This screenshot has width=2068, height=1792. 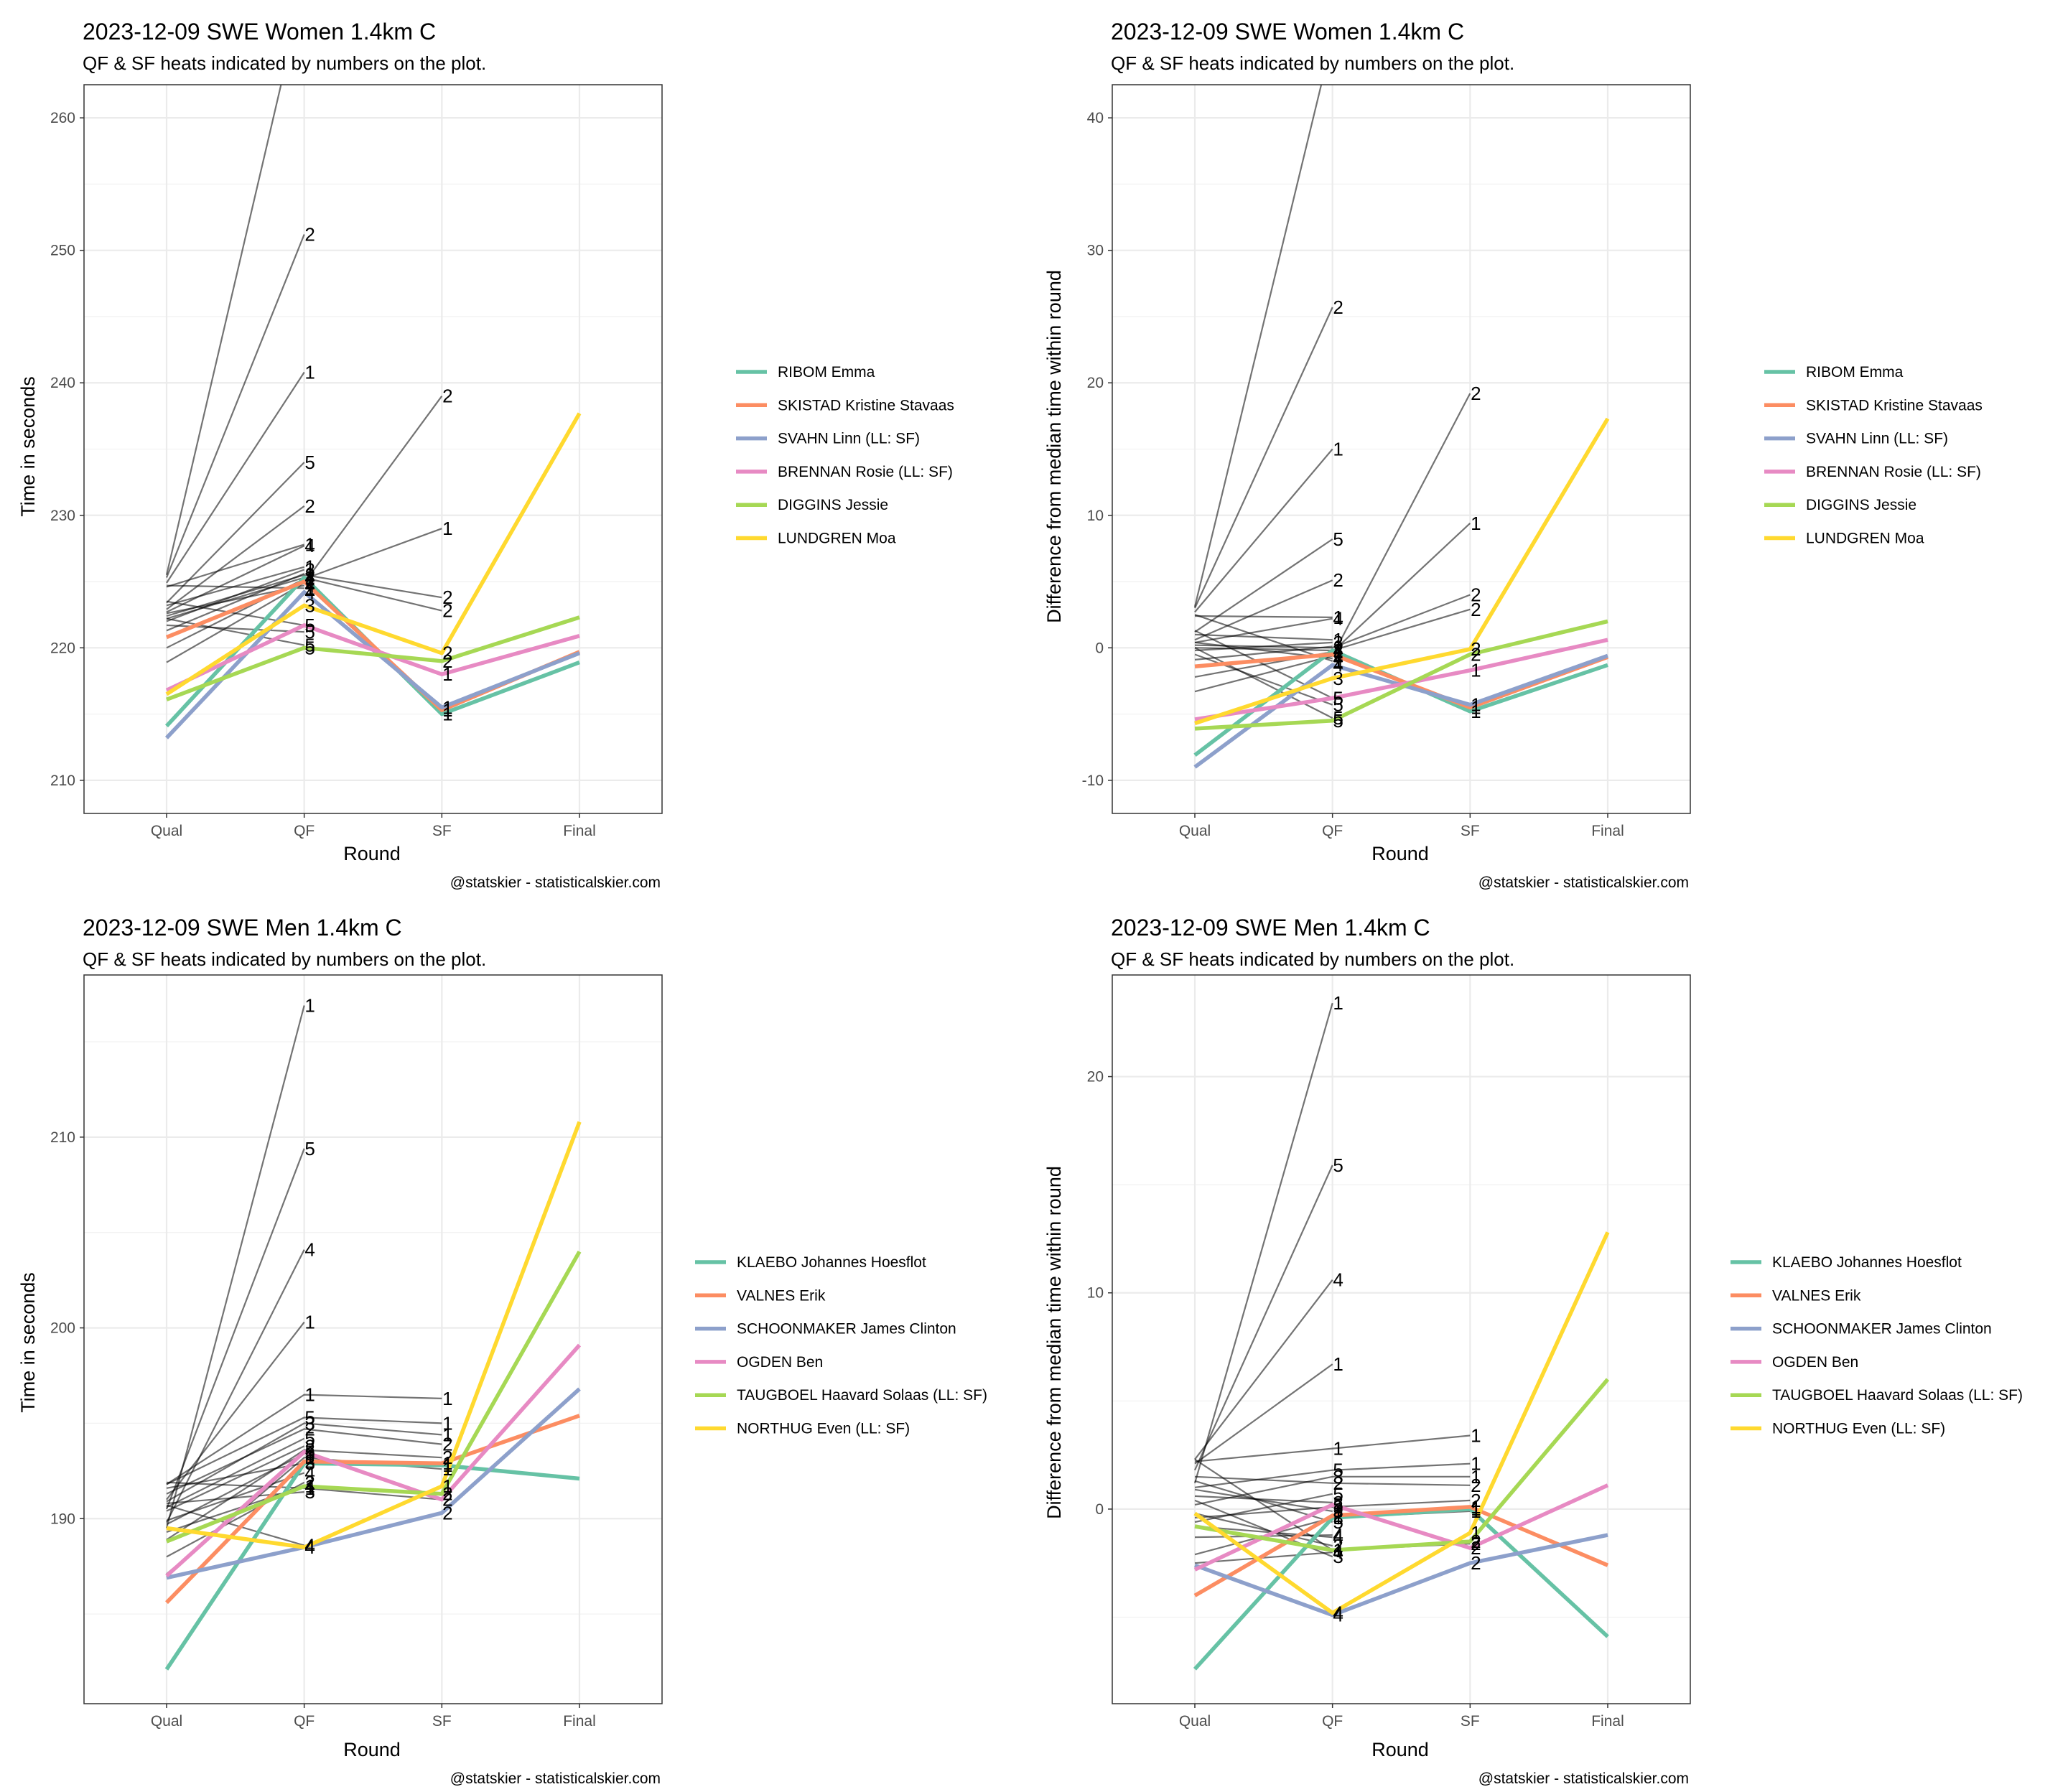 What do you see at coordinates (1287, 32) in the screenshot?
I see `chart-title: 2023-12-09 SWE Women 1.4km C` at bounding box center [1287, 32].